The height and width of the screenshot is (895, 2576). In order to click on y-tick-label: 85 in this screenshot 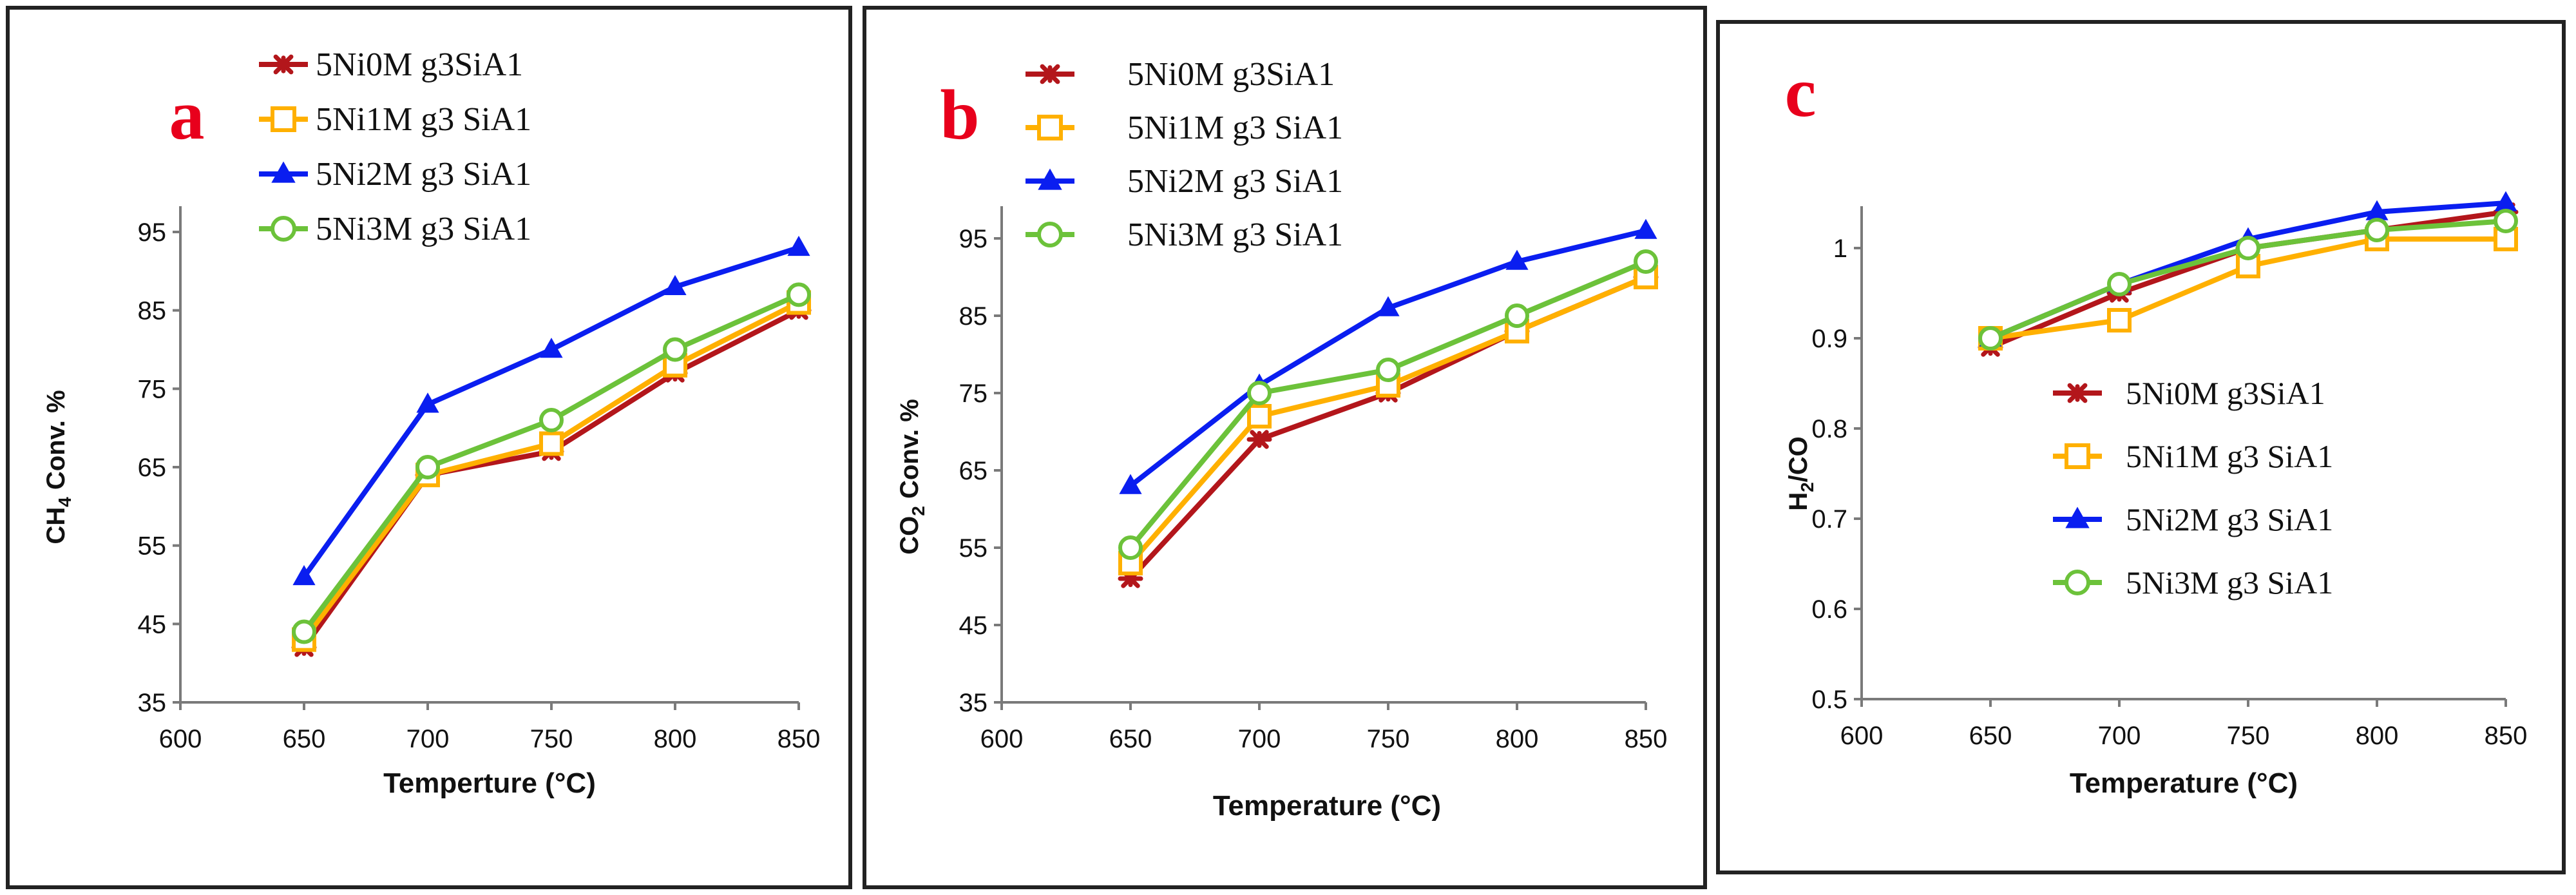, I will do `click(152, 311)`.